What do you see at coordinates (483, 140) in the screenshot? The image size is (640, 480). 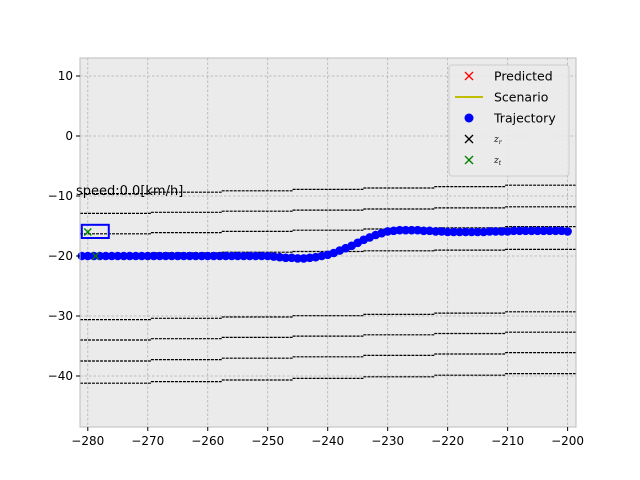 I see `legend-item: zr` at bounding box center [483, 140].